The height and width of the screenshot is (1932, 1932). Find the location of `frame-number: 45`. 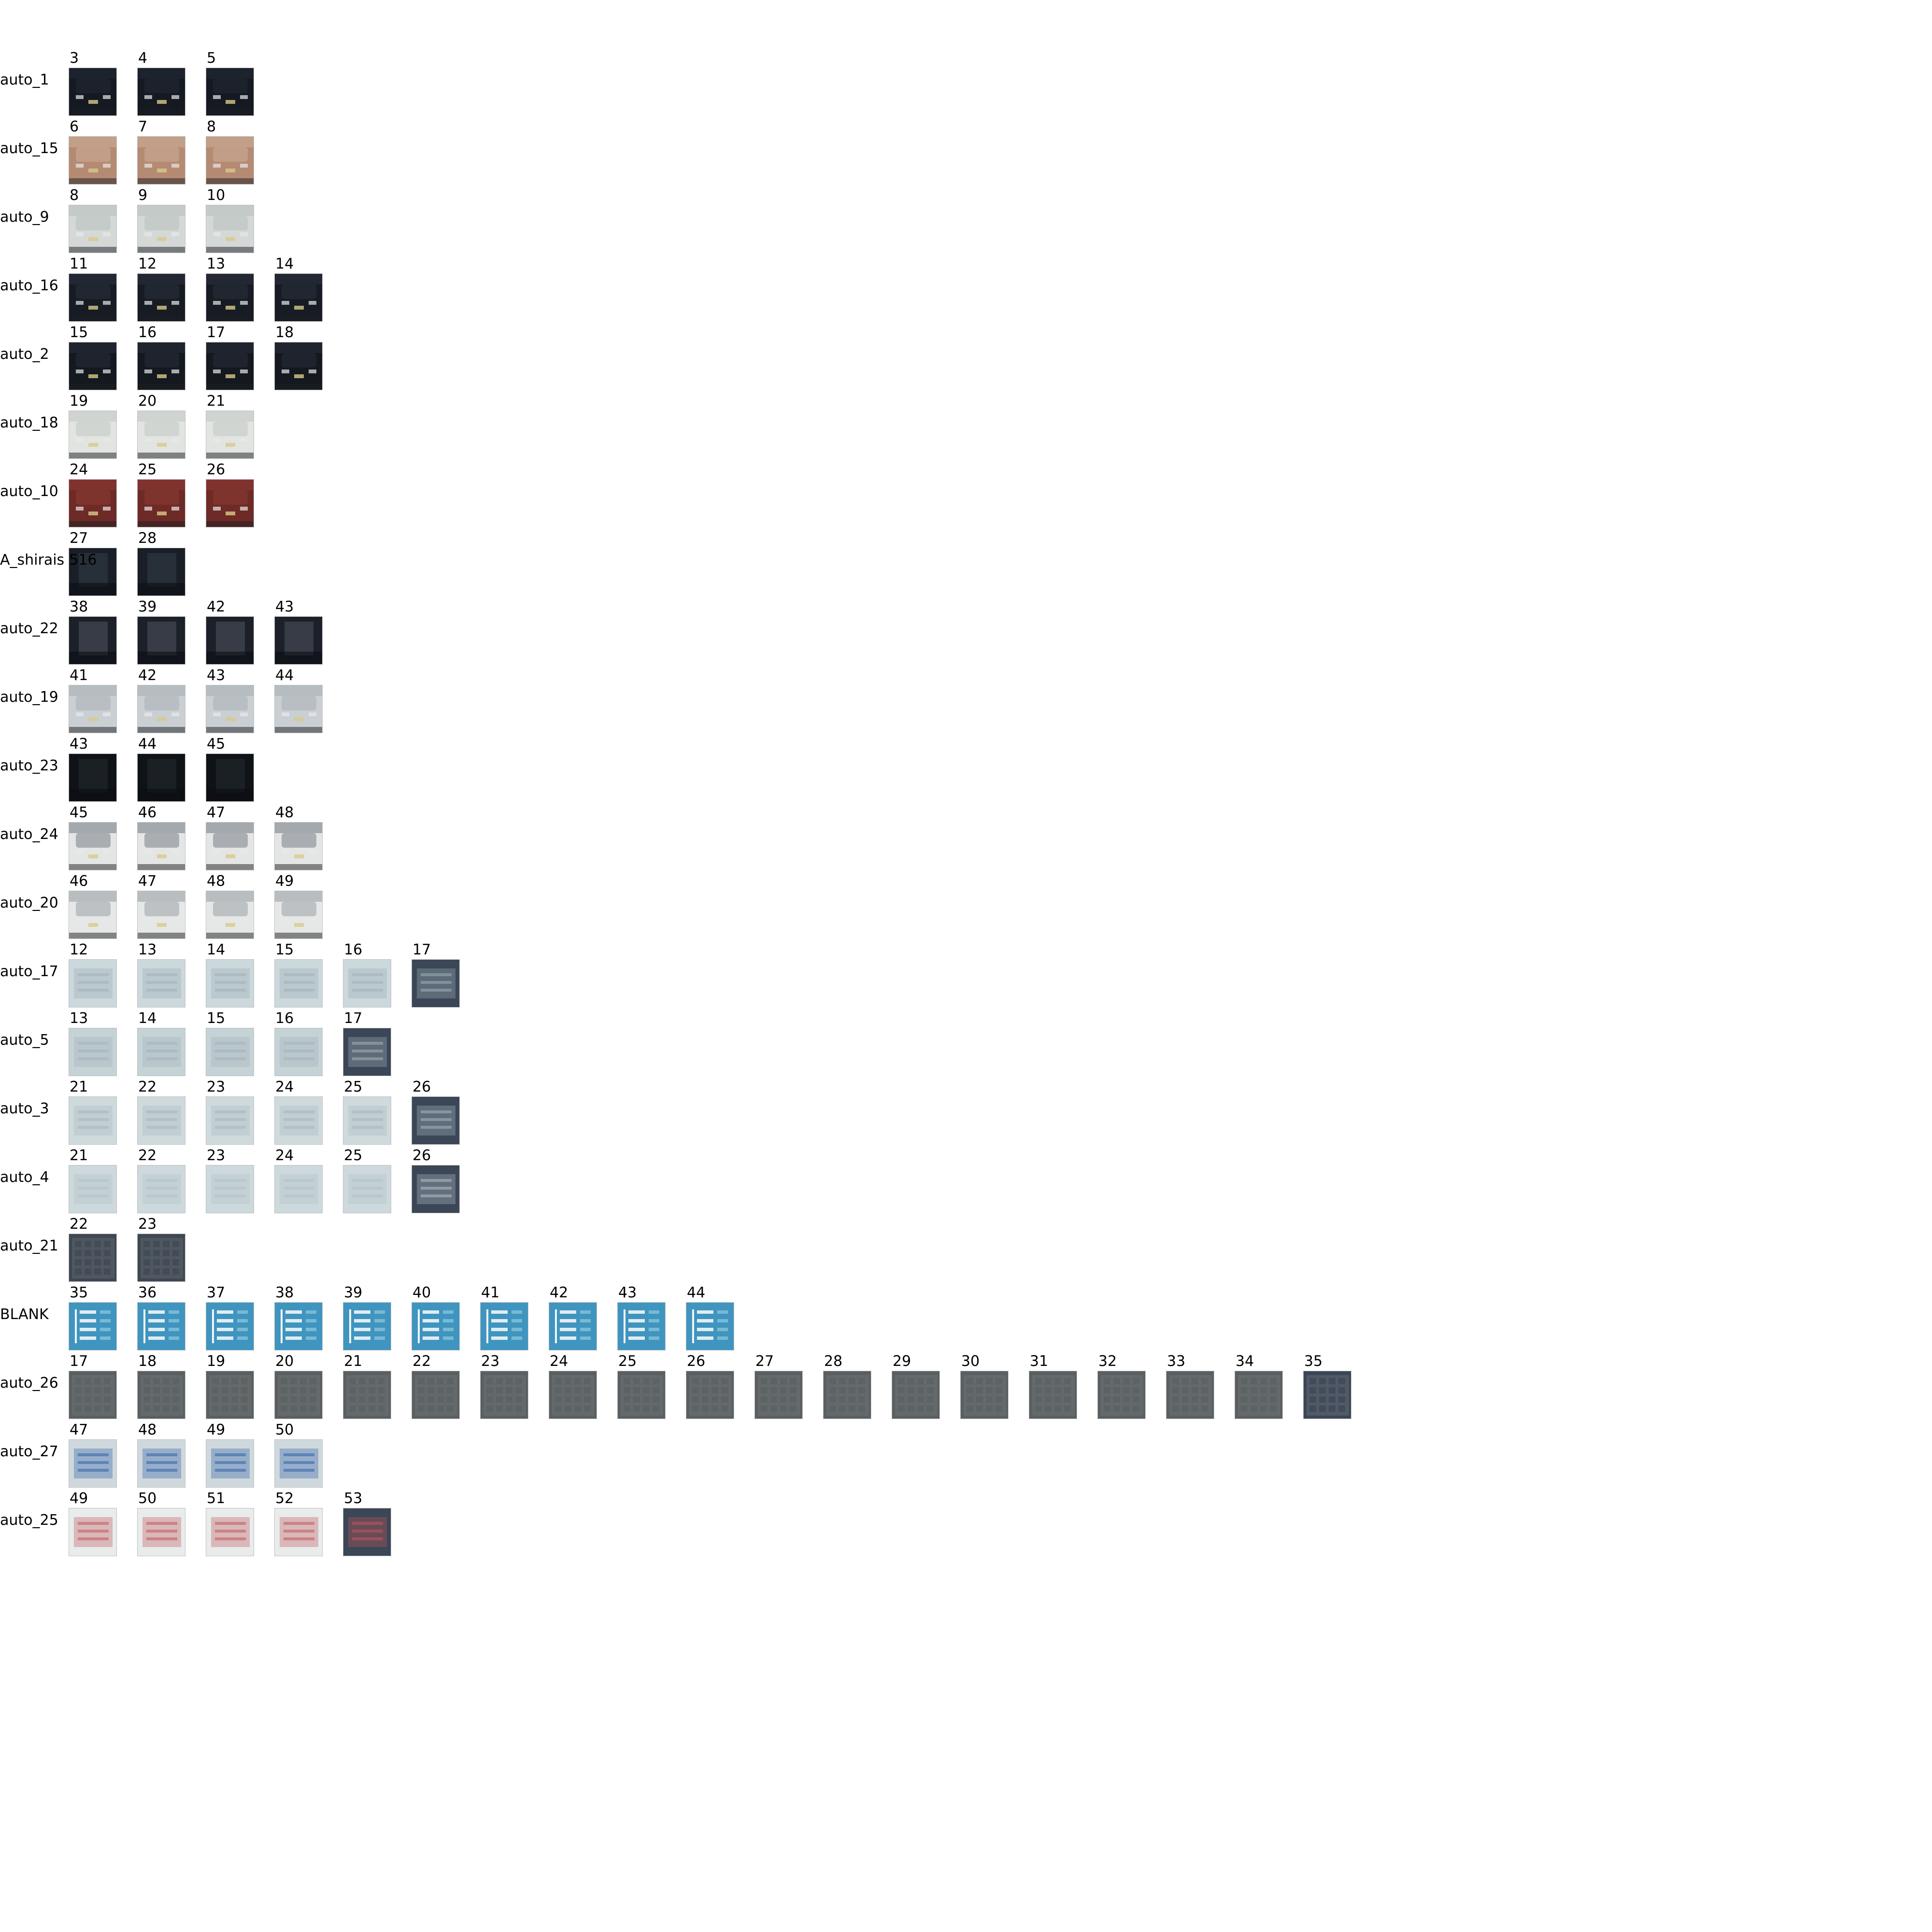

frame-number: 45 is located at coordinates (216, 744).